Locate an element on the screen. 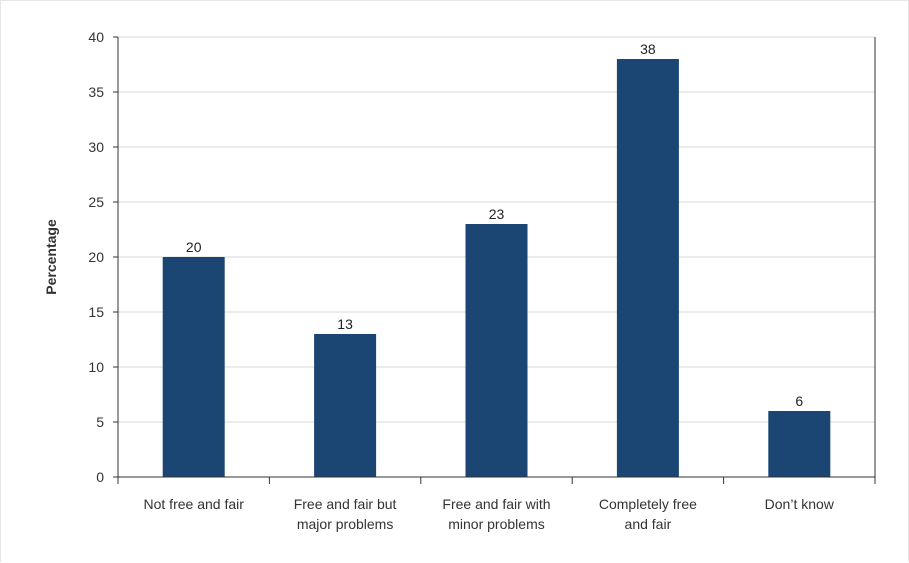 The width and height of the screenshot is (909, 563). y-tick-labels: 0 5 10 15 20 25 30 35 40 is located at coordinates (96, 257).